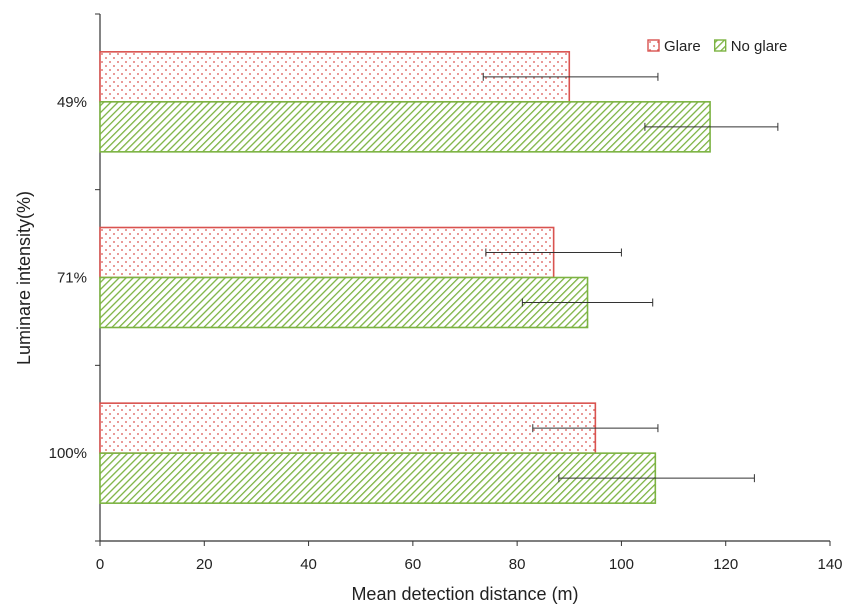  Describe the element at coordinates (653, 45) in the screenshot. I see `legend-swatch-glare` at that location.